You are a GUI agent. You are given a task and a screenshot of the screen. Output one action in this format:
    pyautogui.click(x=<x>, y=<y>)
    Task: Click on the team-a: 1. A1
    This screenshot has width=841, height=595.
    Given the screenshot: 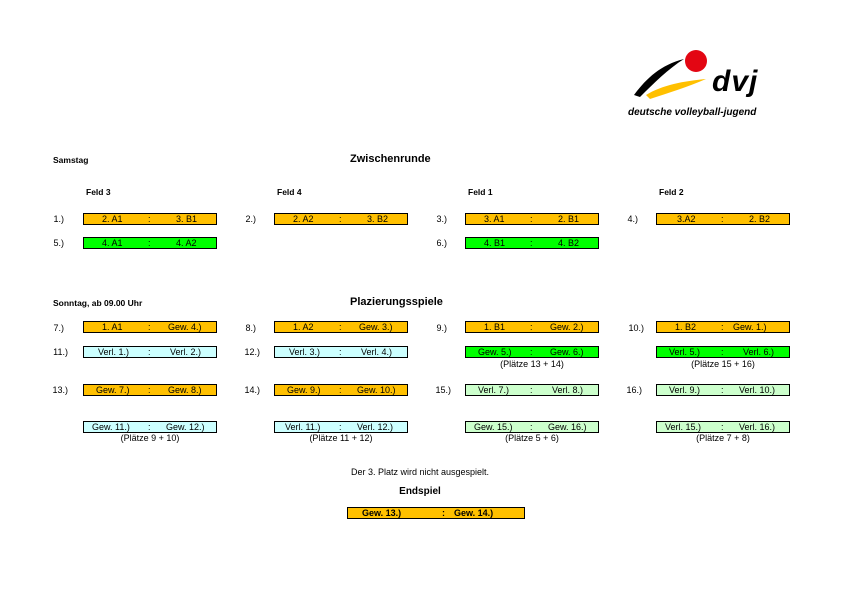 What is the action you would take?
    pyautogui.click(x=112, y=327)
    